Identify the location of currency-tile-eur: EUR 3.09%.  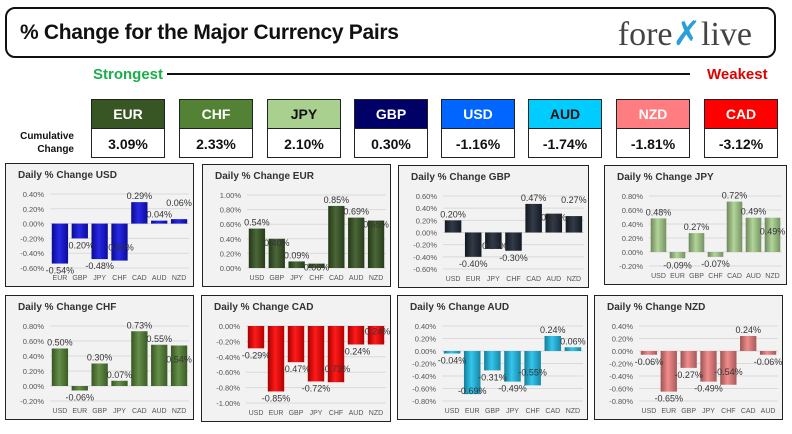
(128, 128).